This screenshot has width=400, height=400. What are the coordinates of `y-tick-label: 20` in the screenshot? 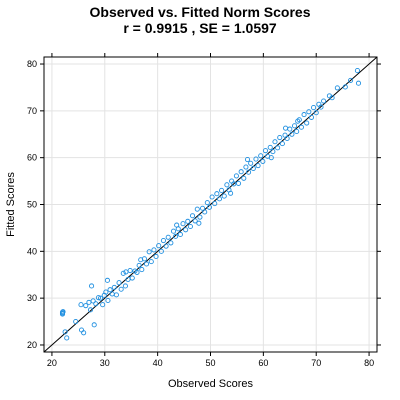 It's located at (32, 345).